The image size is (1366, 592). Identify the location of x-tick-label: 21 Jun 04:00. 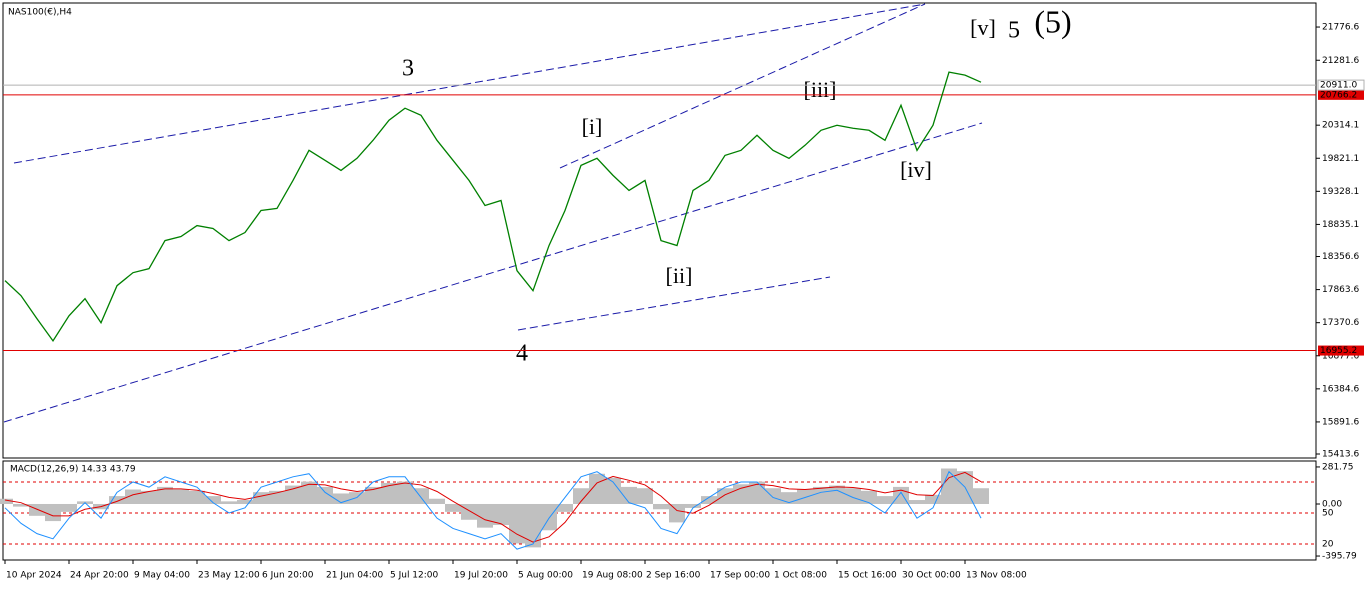
(354, 576).